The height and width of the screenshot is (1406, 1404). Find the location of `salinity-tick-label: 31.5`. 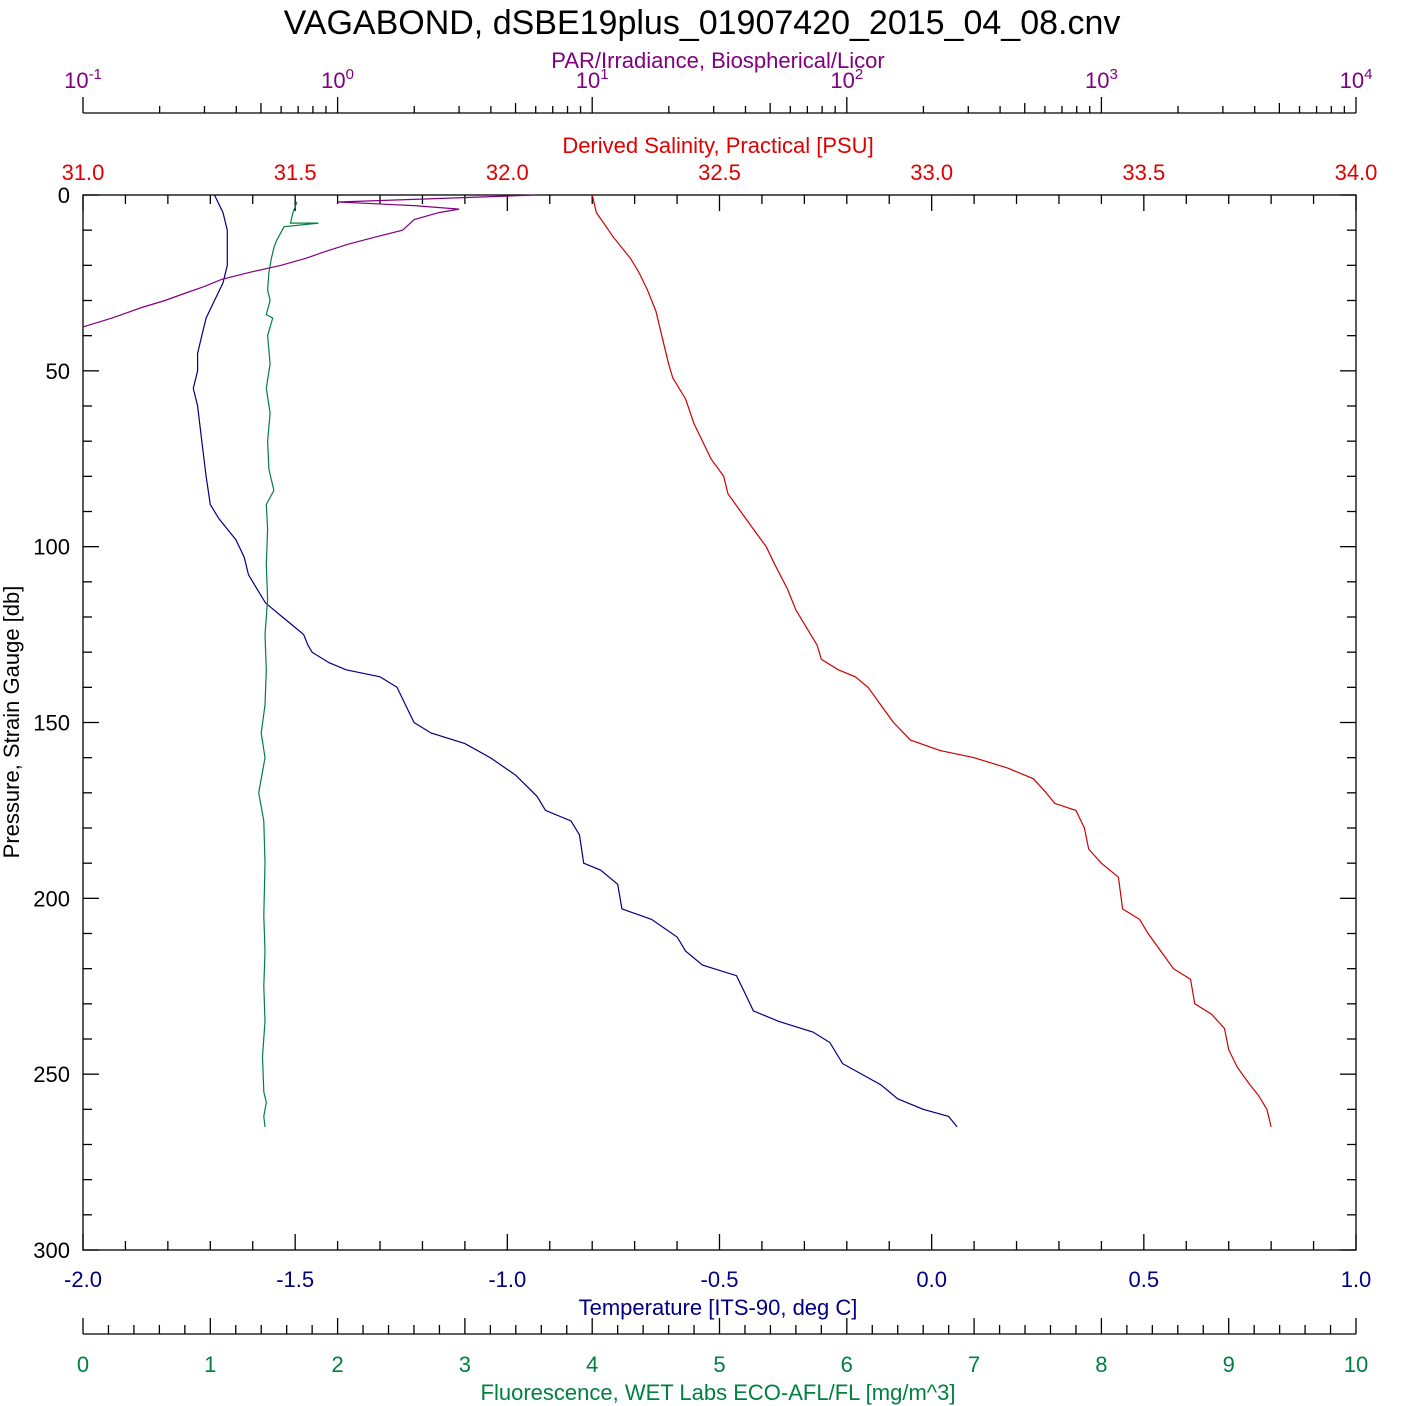

salinity-tick-label: 31.5 is located at coordinates (295, 172).